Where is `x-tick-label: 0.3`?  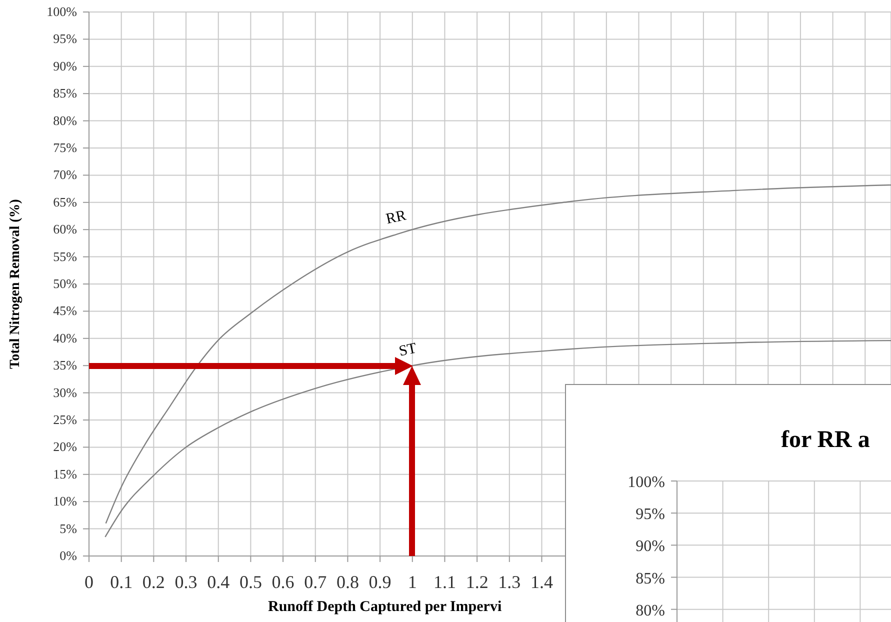
x-tick-label: 0.3 is located at coordinates (186, 582).